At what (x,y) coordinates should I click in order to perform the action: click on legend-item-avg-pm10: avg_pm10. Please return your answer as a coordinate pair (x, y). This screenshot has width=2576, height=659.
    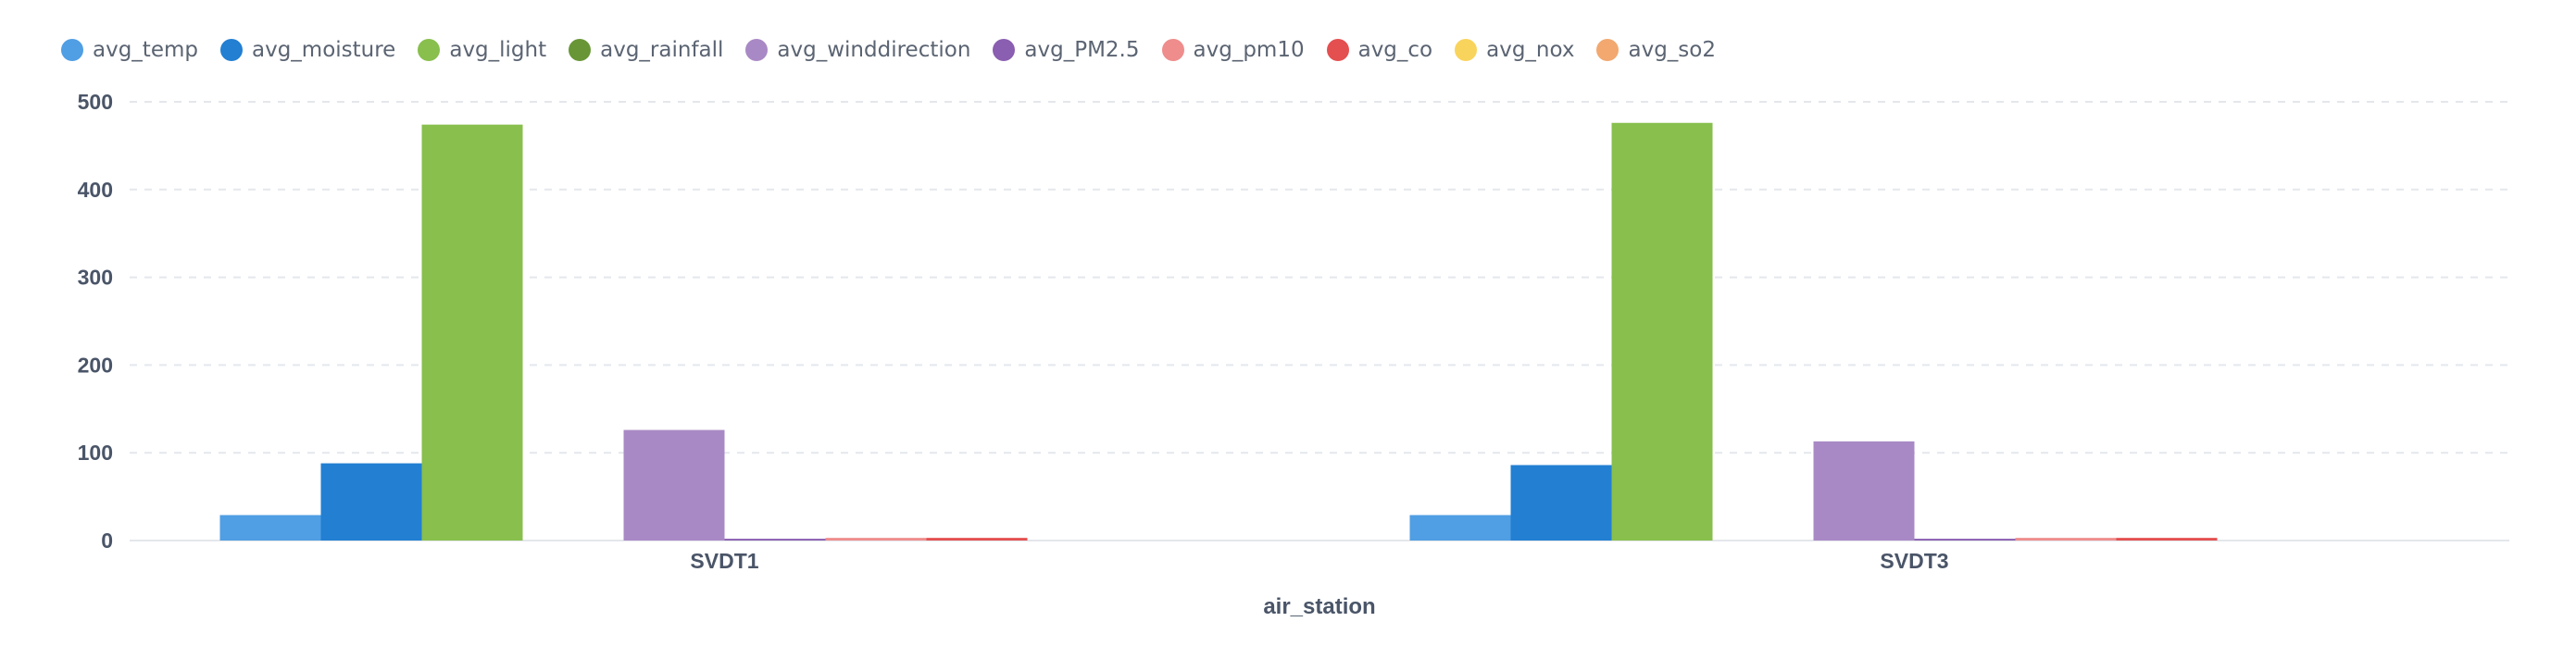
    Looking at the image, I should click on (1233, 50).